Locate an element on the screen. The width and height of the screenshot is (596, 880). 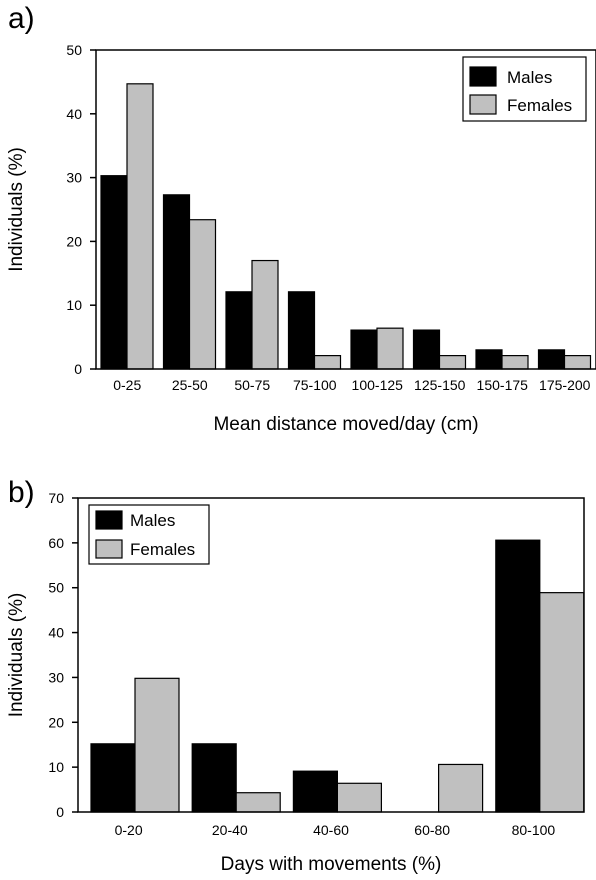
panel-label: b) is located at coordinates (21, 492).